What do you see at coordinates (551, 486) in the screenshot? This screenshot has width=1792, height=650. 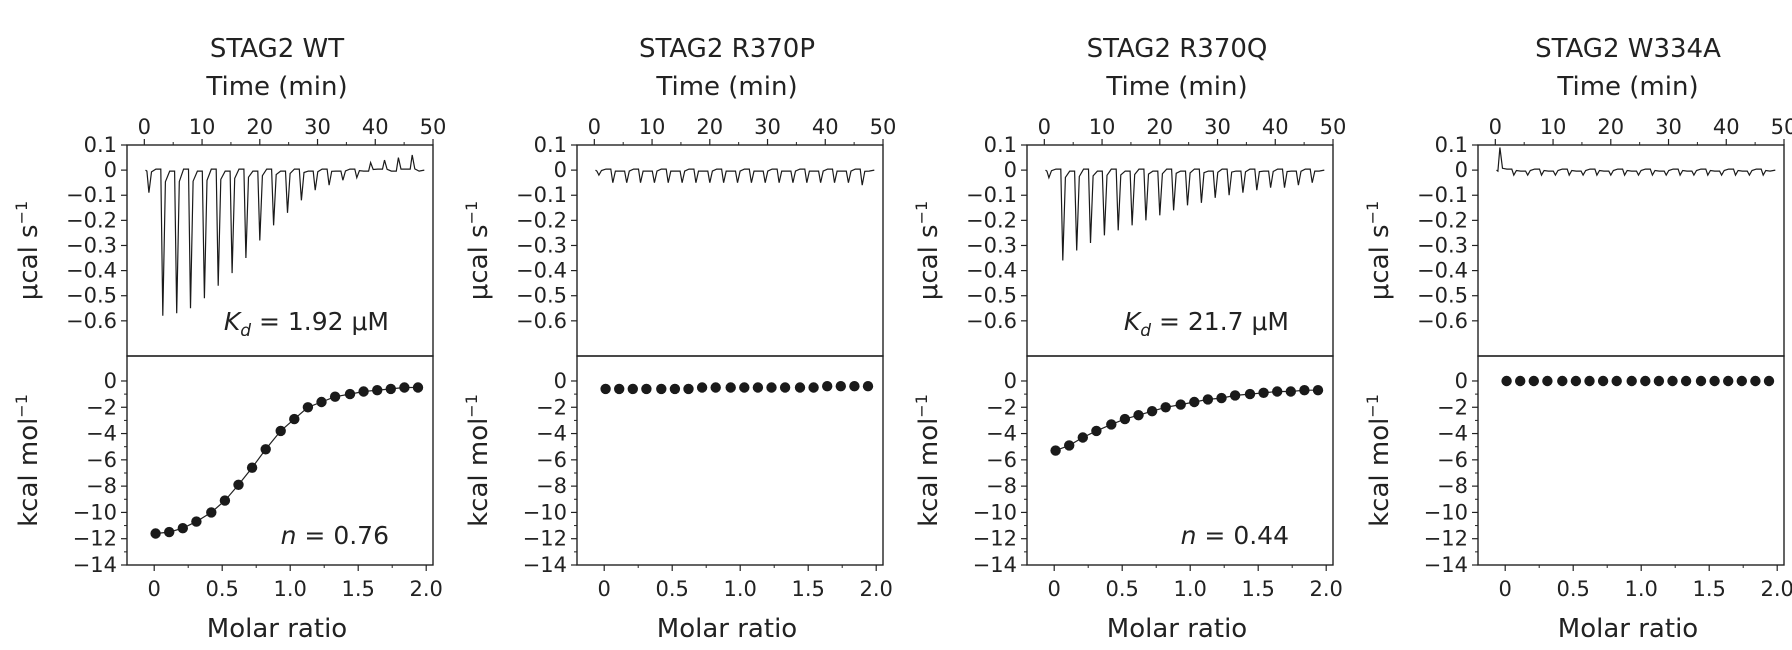 I see `integrated-y-tick-label: −8` at bounding box center [551, 486].